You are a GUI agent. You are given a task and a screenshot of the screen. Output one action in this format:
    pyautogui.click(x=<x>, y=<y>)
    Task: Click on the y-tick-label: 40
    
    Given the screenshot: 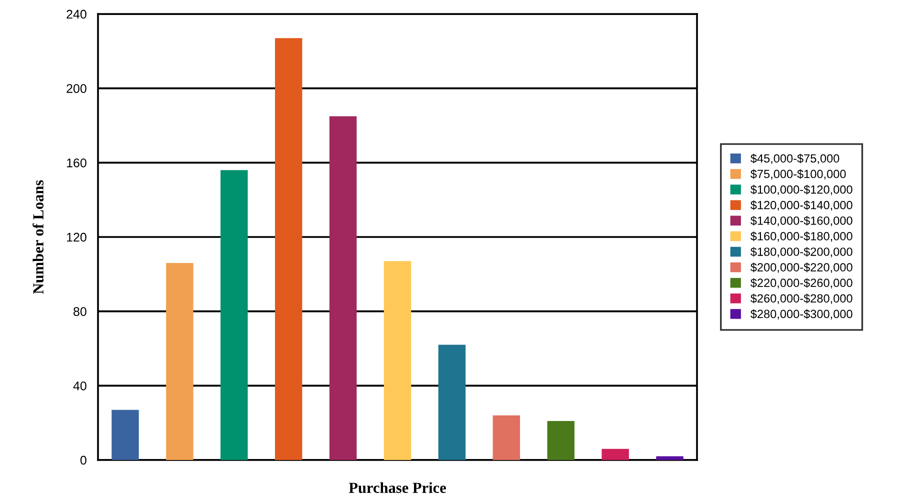 What is the action you would take?
    pyautogui.click(x=79, y=385)
    